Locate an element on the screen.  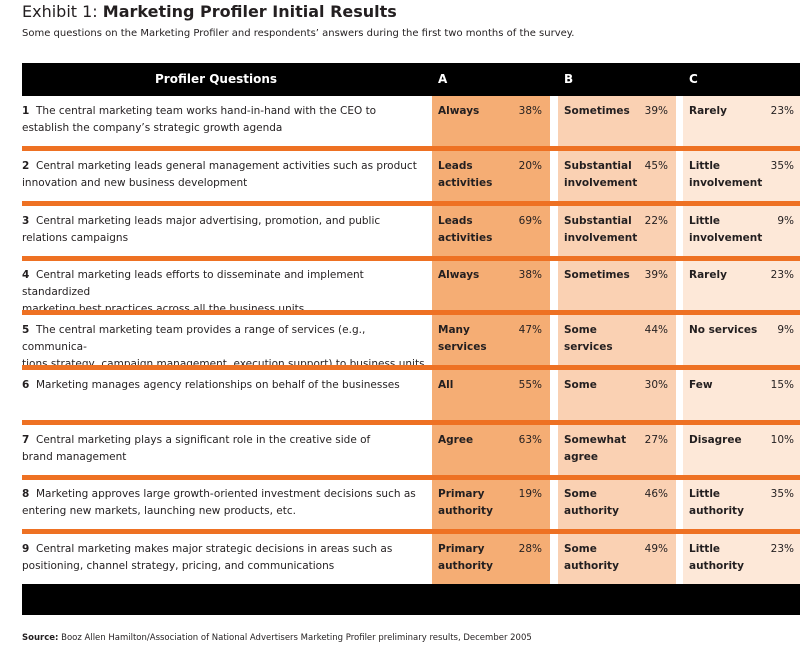
answer-a-label: Many services is located at coordinates (462, 338).